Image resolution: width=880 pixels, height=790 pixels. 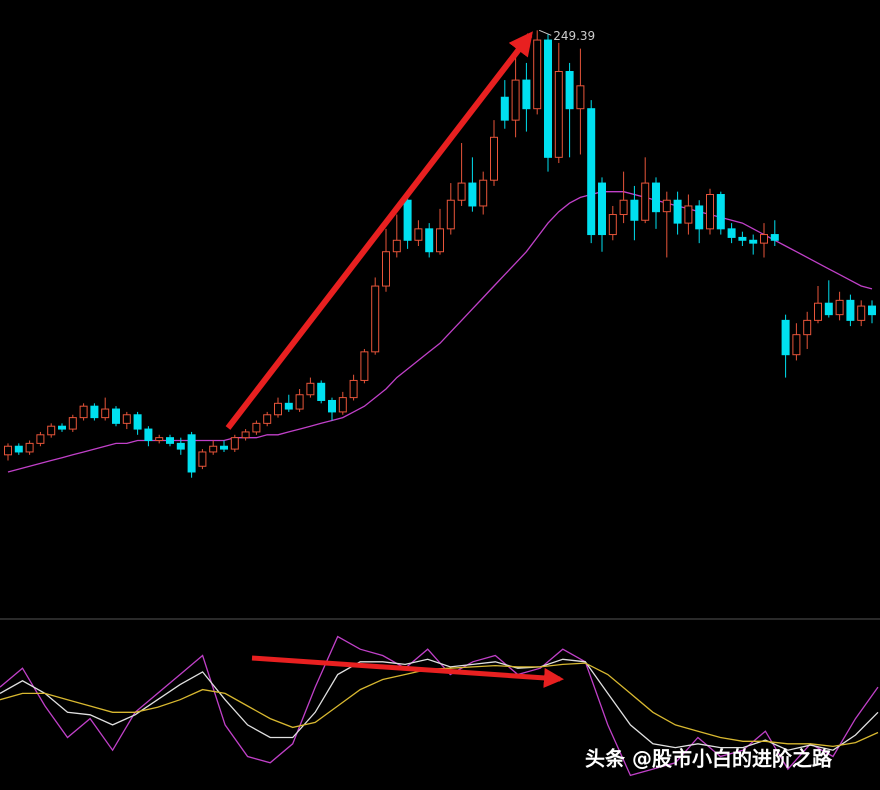 What do you see at coordinates (574, 36) in the screenshot?
I see `peak-label: 249.39` at bounding box center [574, 36].